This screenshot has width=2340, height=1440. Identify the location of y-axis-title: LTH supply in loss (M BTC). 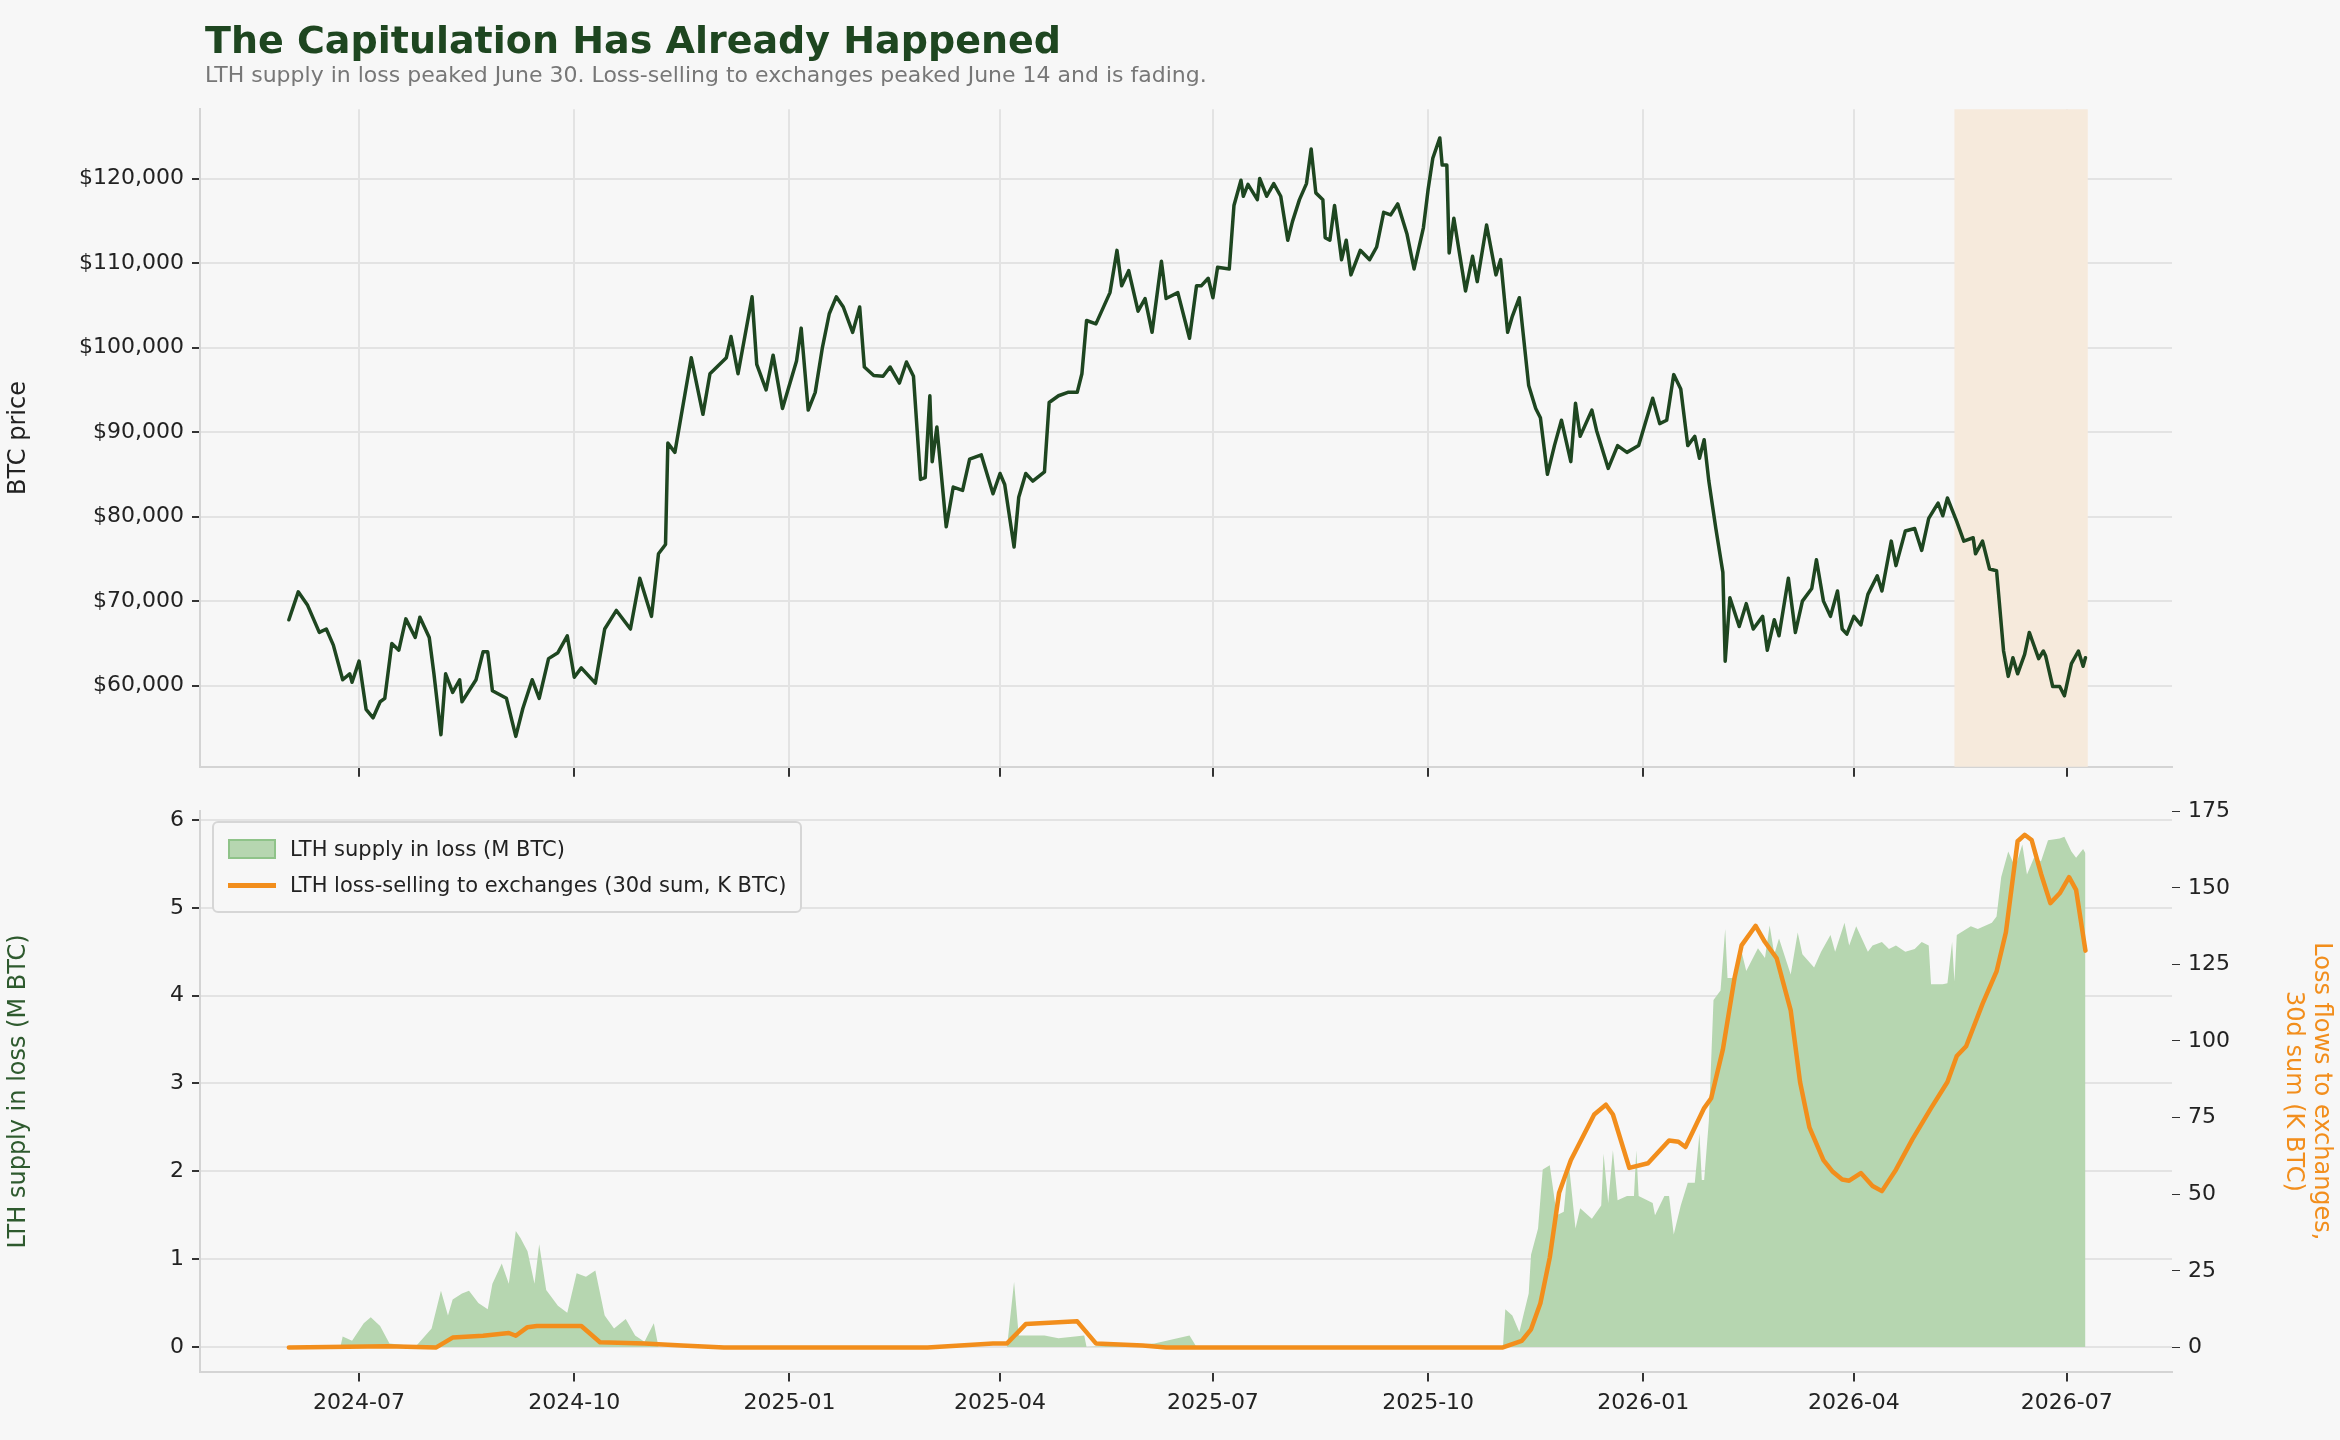
(16, 1091).